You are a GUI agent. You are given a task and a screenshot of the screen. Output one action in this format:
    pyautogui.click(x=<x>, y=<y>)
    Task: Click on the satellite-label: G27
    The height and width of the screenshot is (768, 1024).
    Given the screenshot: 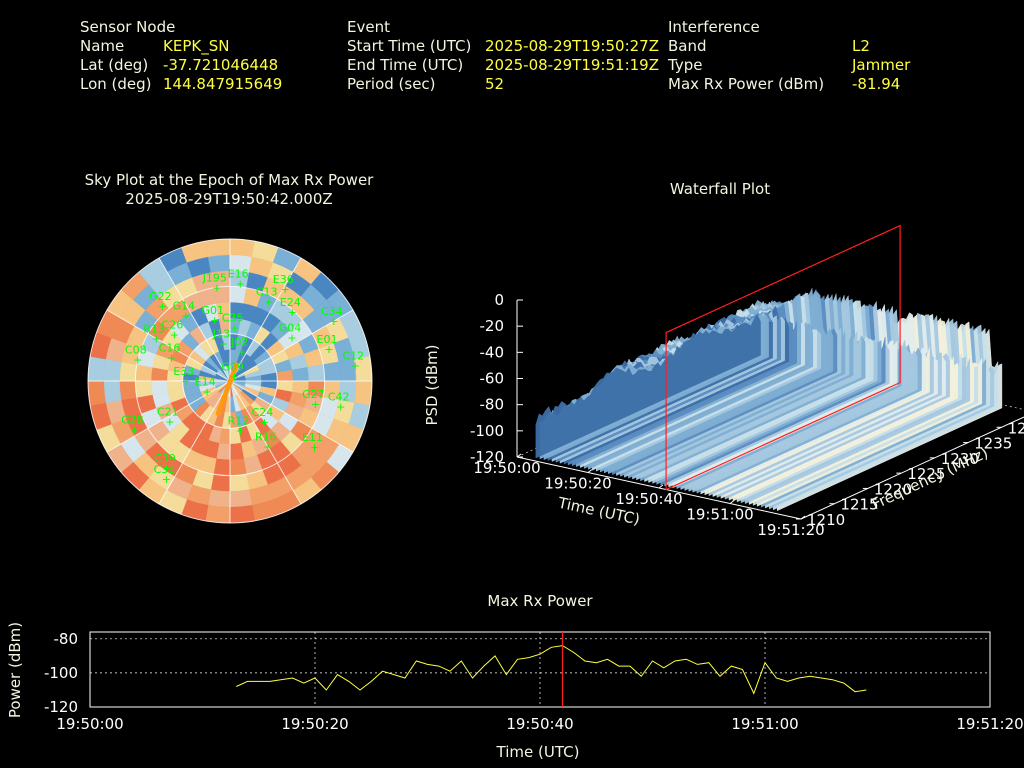 What is the action you would take?
    pyautogui.click(x=313, y=394)
    